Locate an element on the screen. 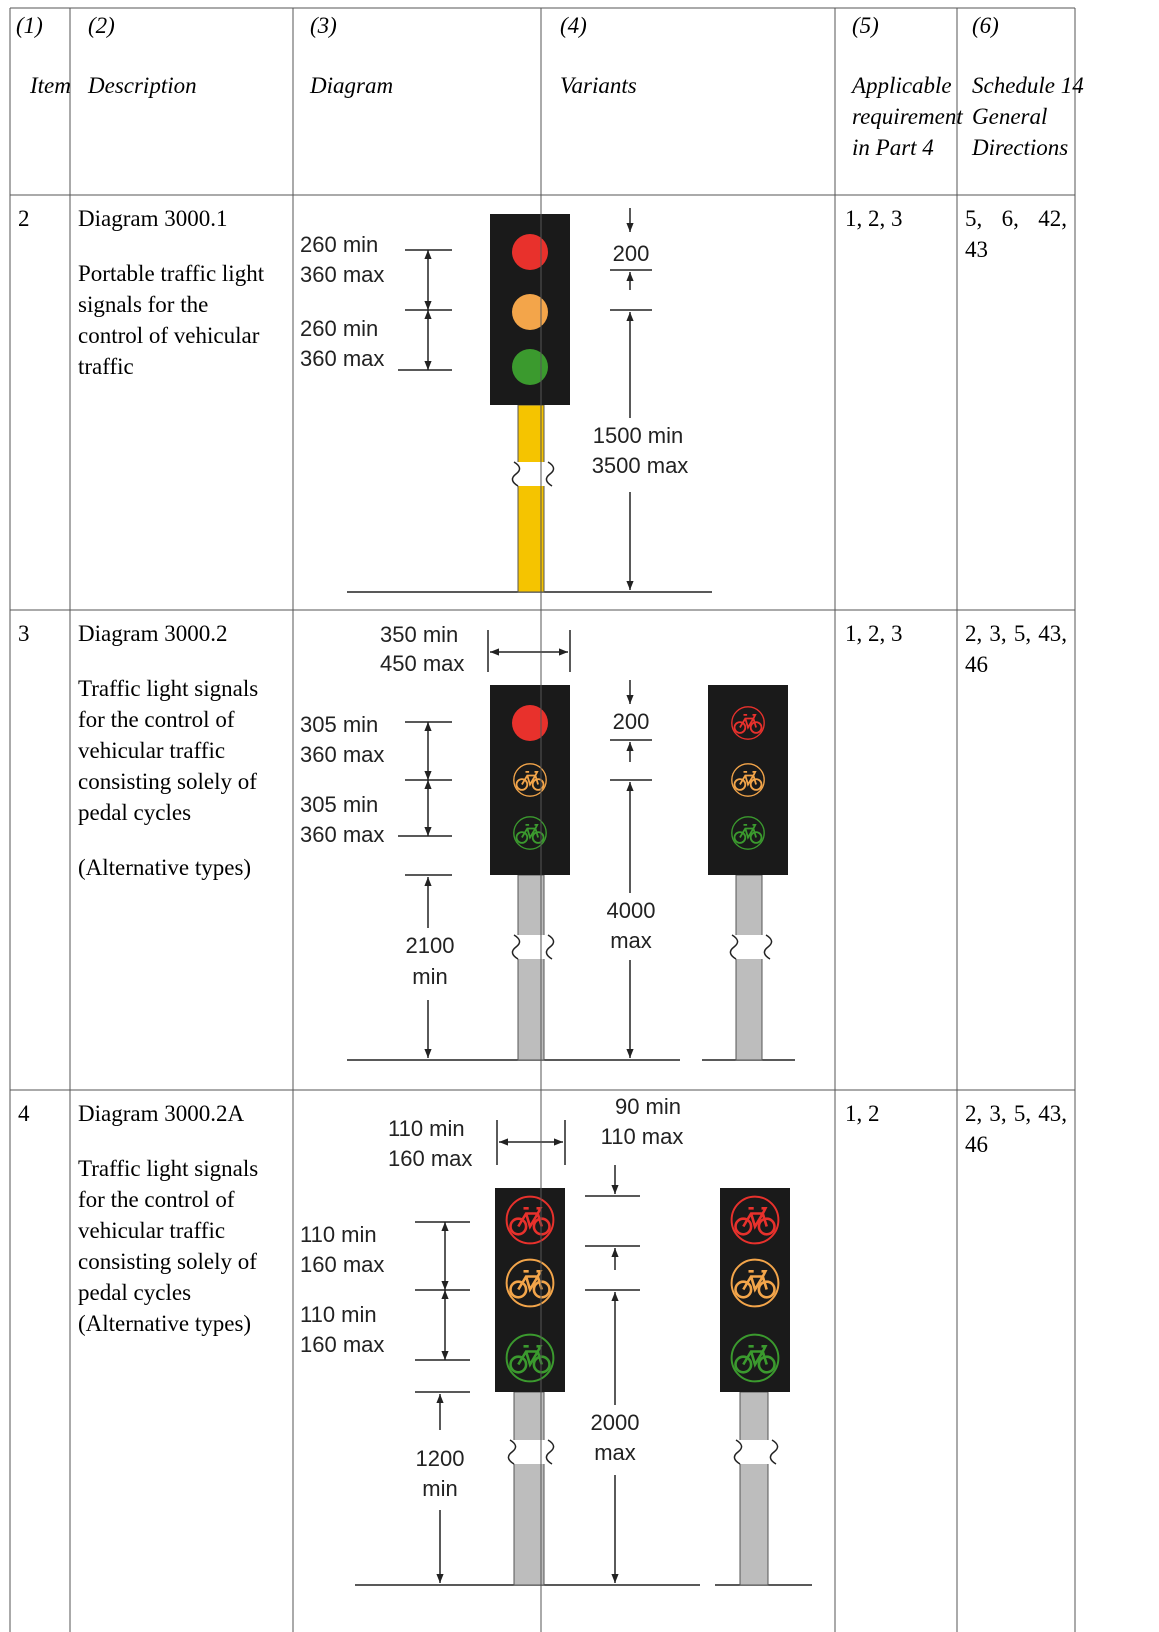 This screenshot has width=1159, height=1632. dimension-label: 450 max is located at coordinates (422, 663).